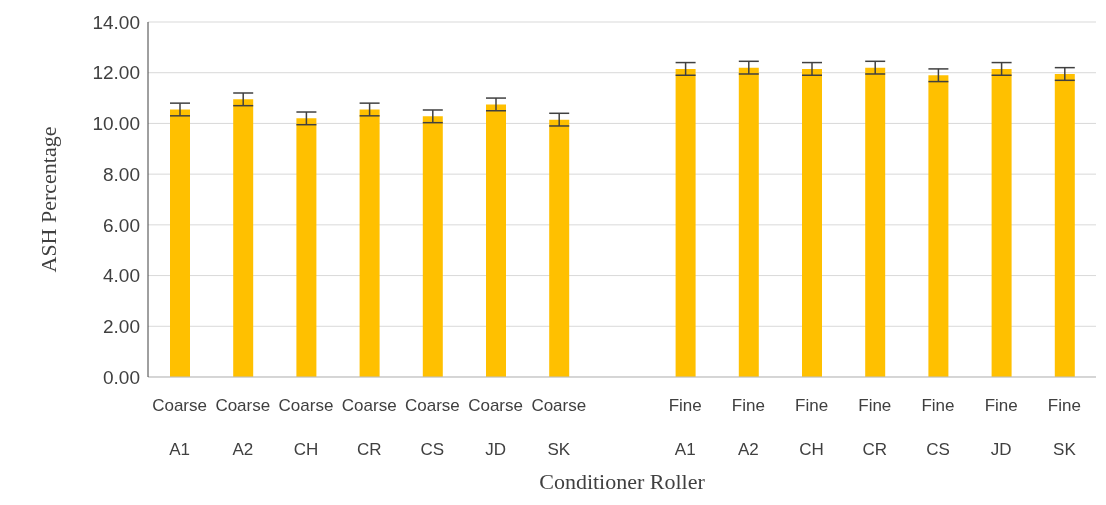  What do you see at coordinates (48, 199) in the screenshot?
I see `y-axis-title: ASH Percentage` at bounding box center [48, 199].